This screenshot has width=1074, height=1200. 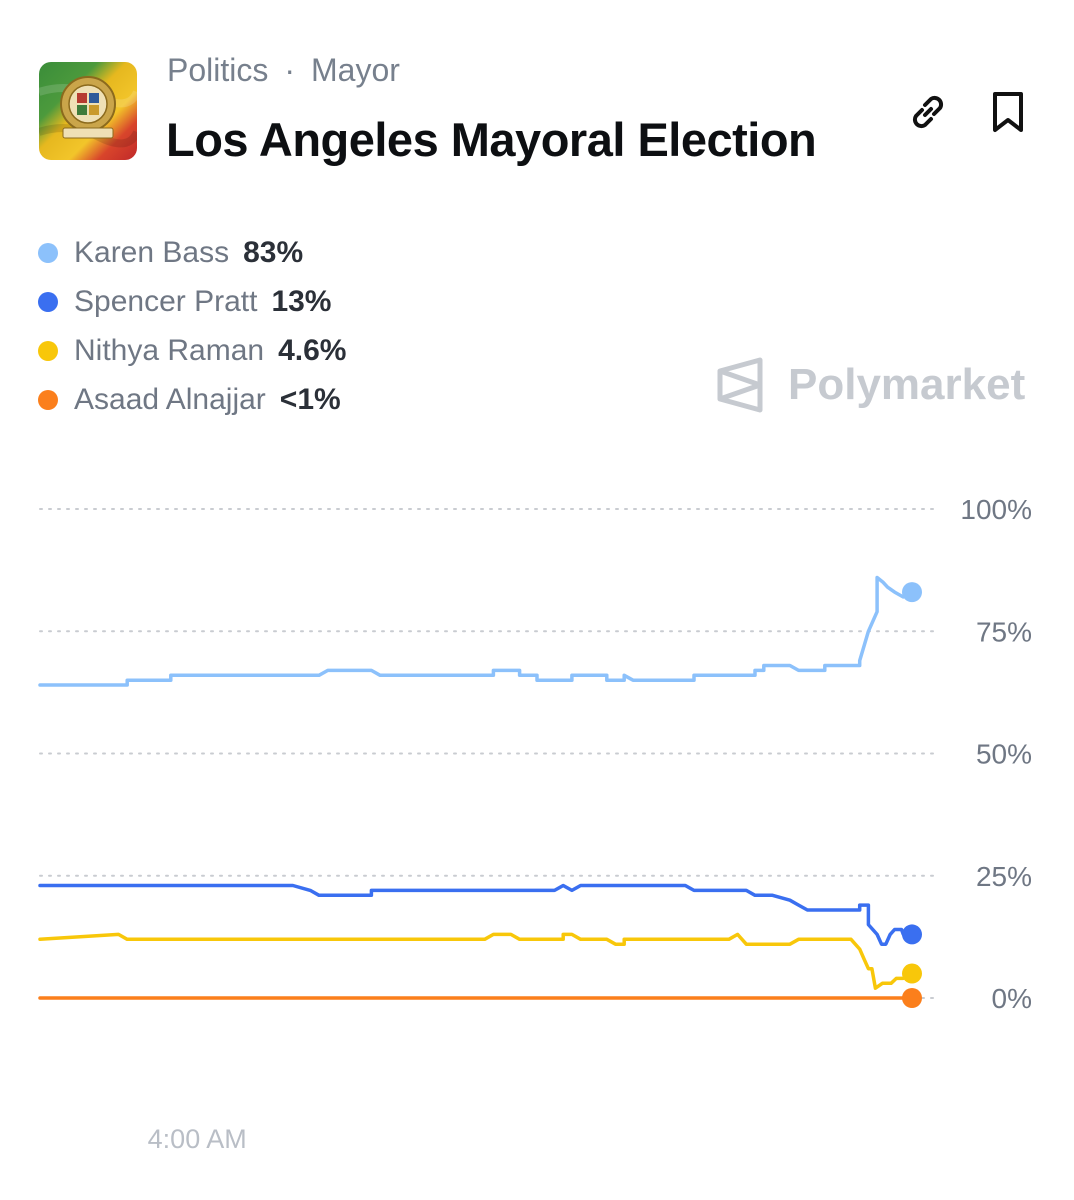 I want to click on legend-item: Spencer Pratt 13%, so click(x=192, y=301).